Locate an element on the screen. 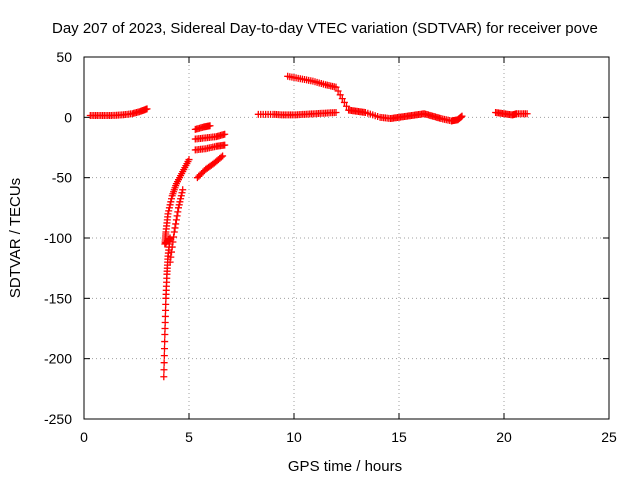  y-tick-label: -250 is located at coordinates (58, 419).